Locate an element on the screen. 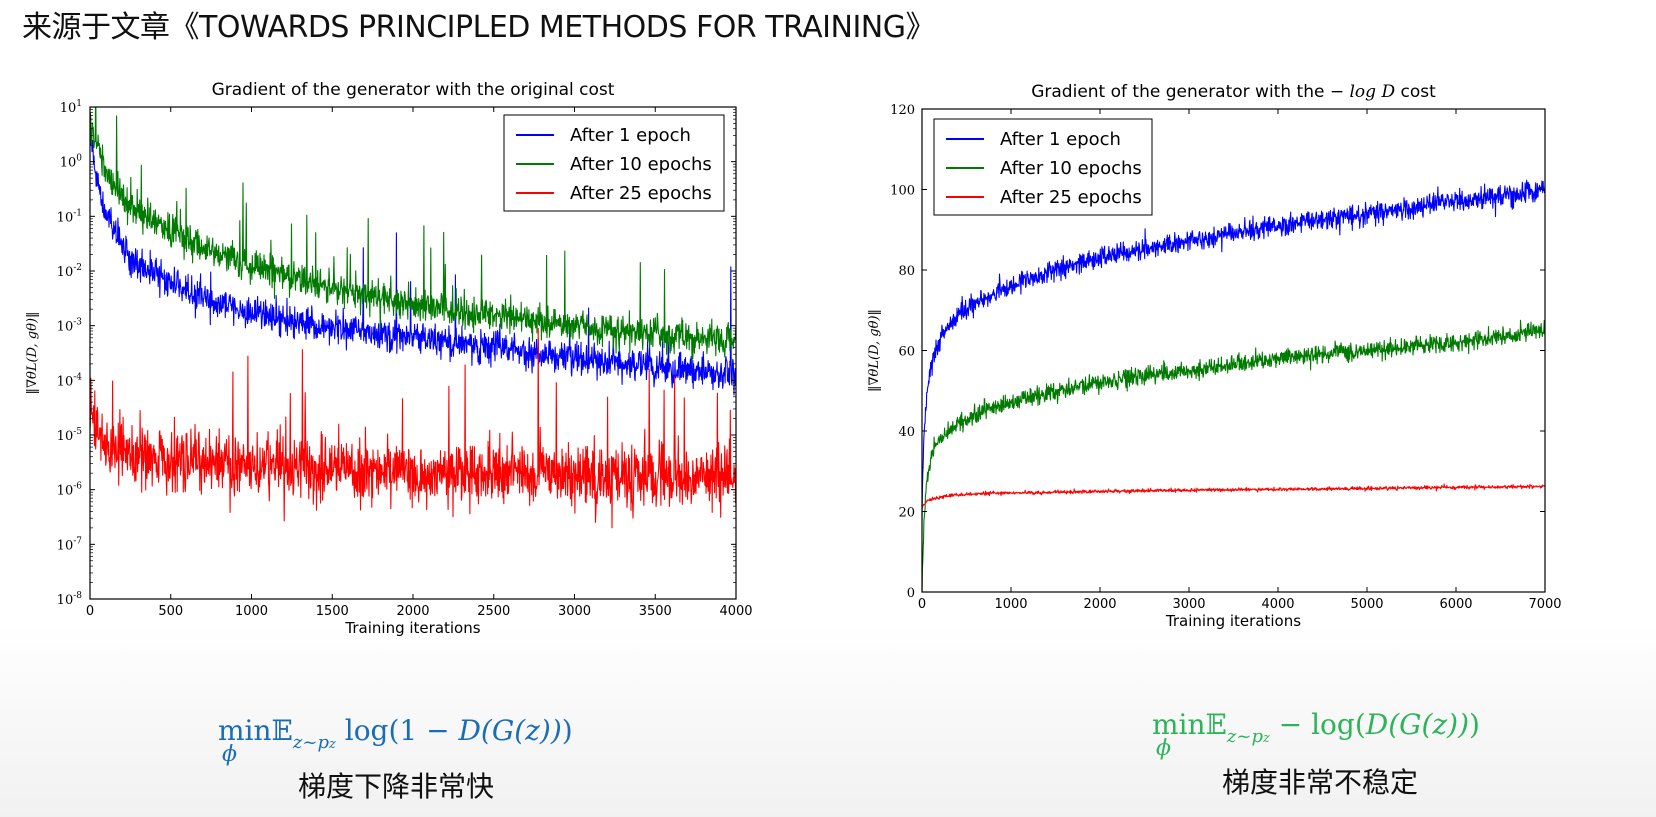 This screenshot has height=817, width=1656. x-tick-label: 5000 is located at coordinates (1366, 604).